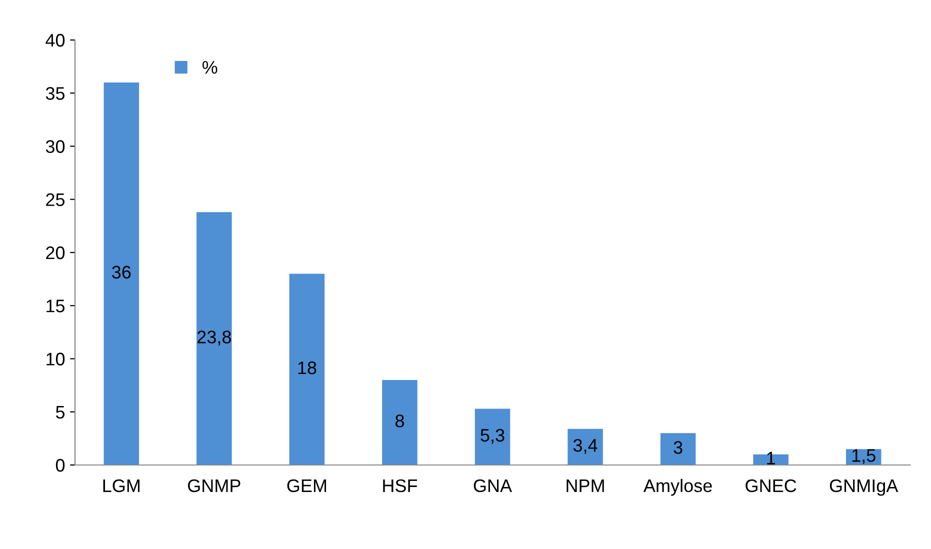  I want to click on x-tick-label: HSF, so click(400, 485).